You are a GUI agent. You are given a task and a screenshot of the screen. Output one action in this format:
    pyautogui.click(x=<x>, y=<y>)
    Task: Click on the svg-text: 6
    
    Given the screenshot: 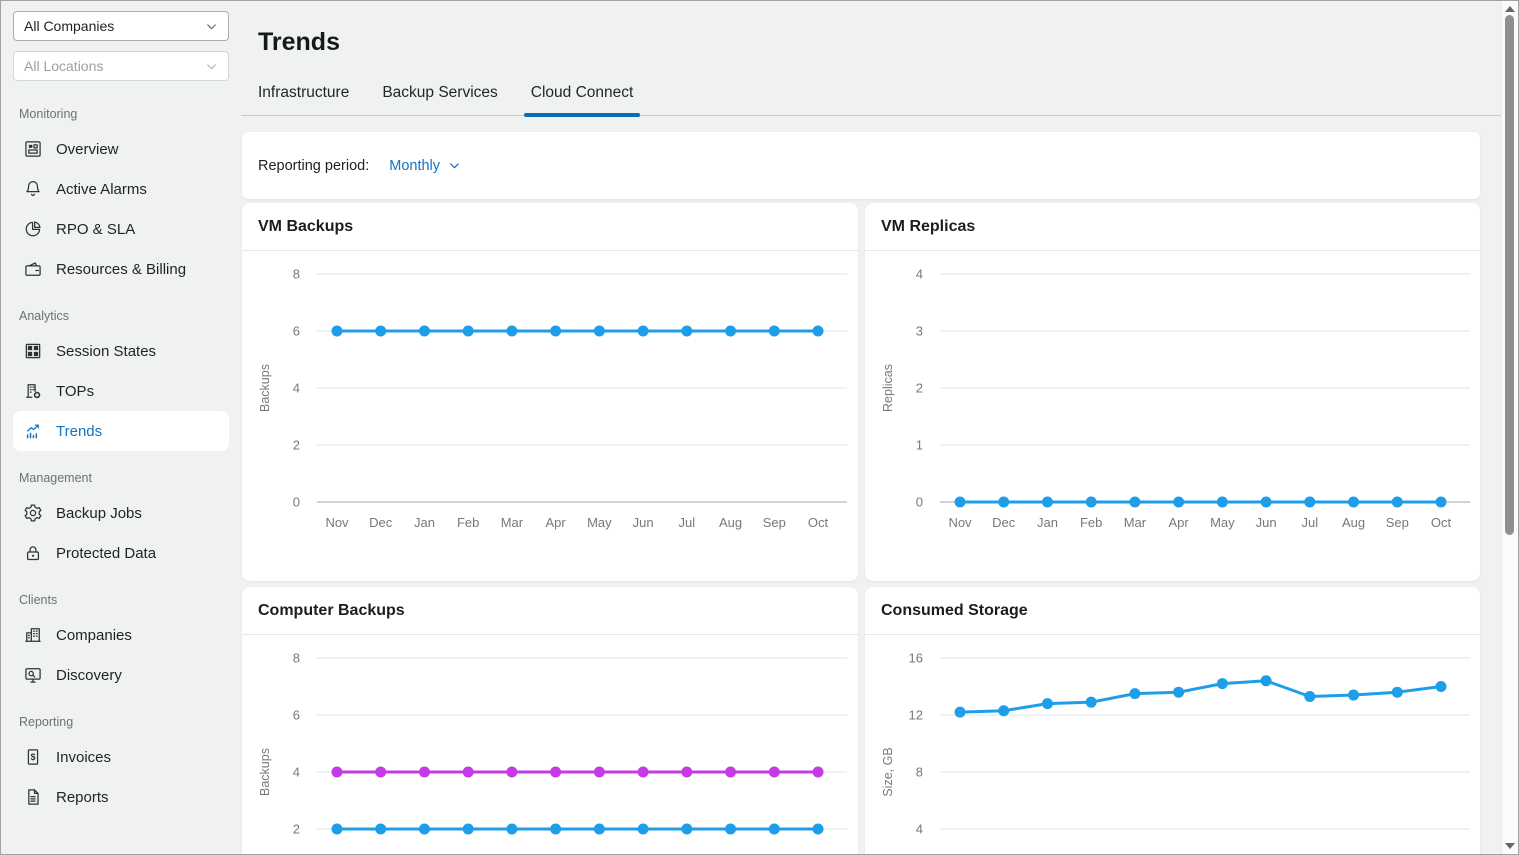 What is the action you would take?
    pyautogui.click(x=296, y=715)
    